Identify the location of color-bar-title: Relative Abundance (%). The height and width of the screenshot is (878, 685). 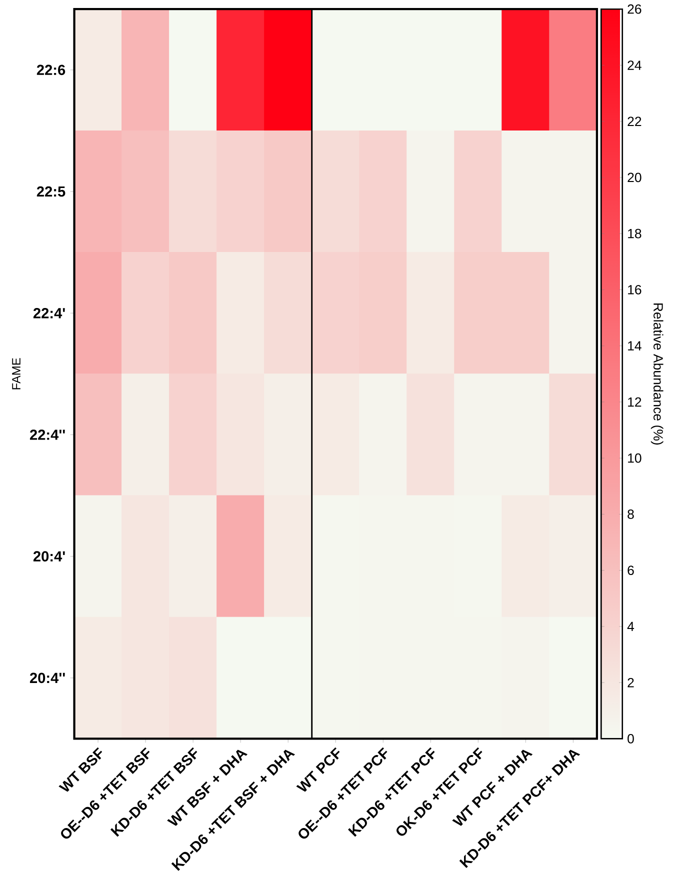
(657, 374).